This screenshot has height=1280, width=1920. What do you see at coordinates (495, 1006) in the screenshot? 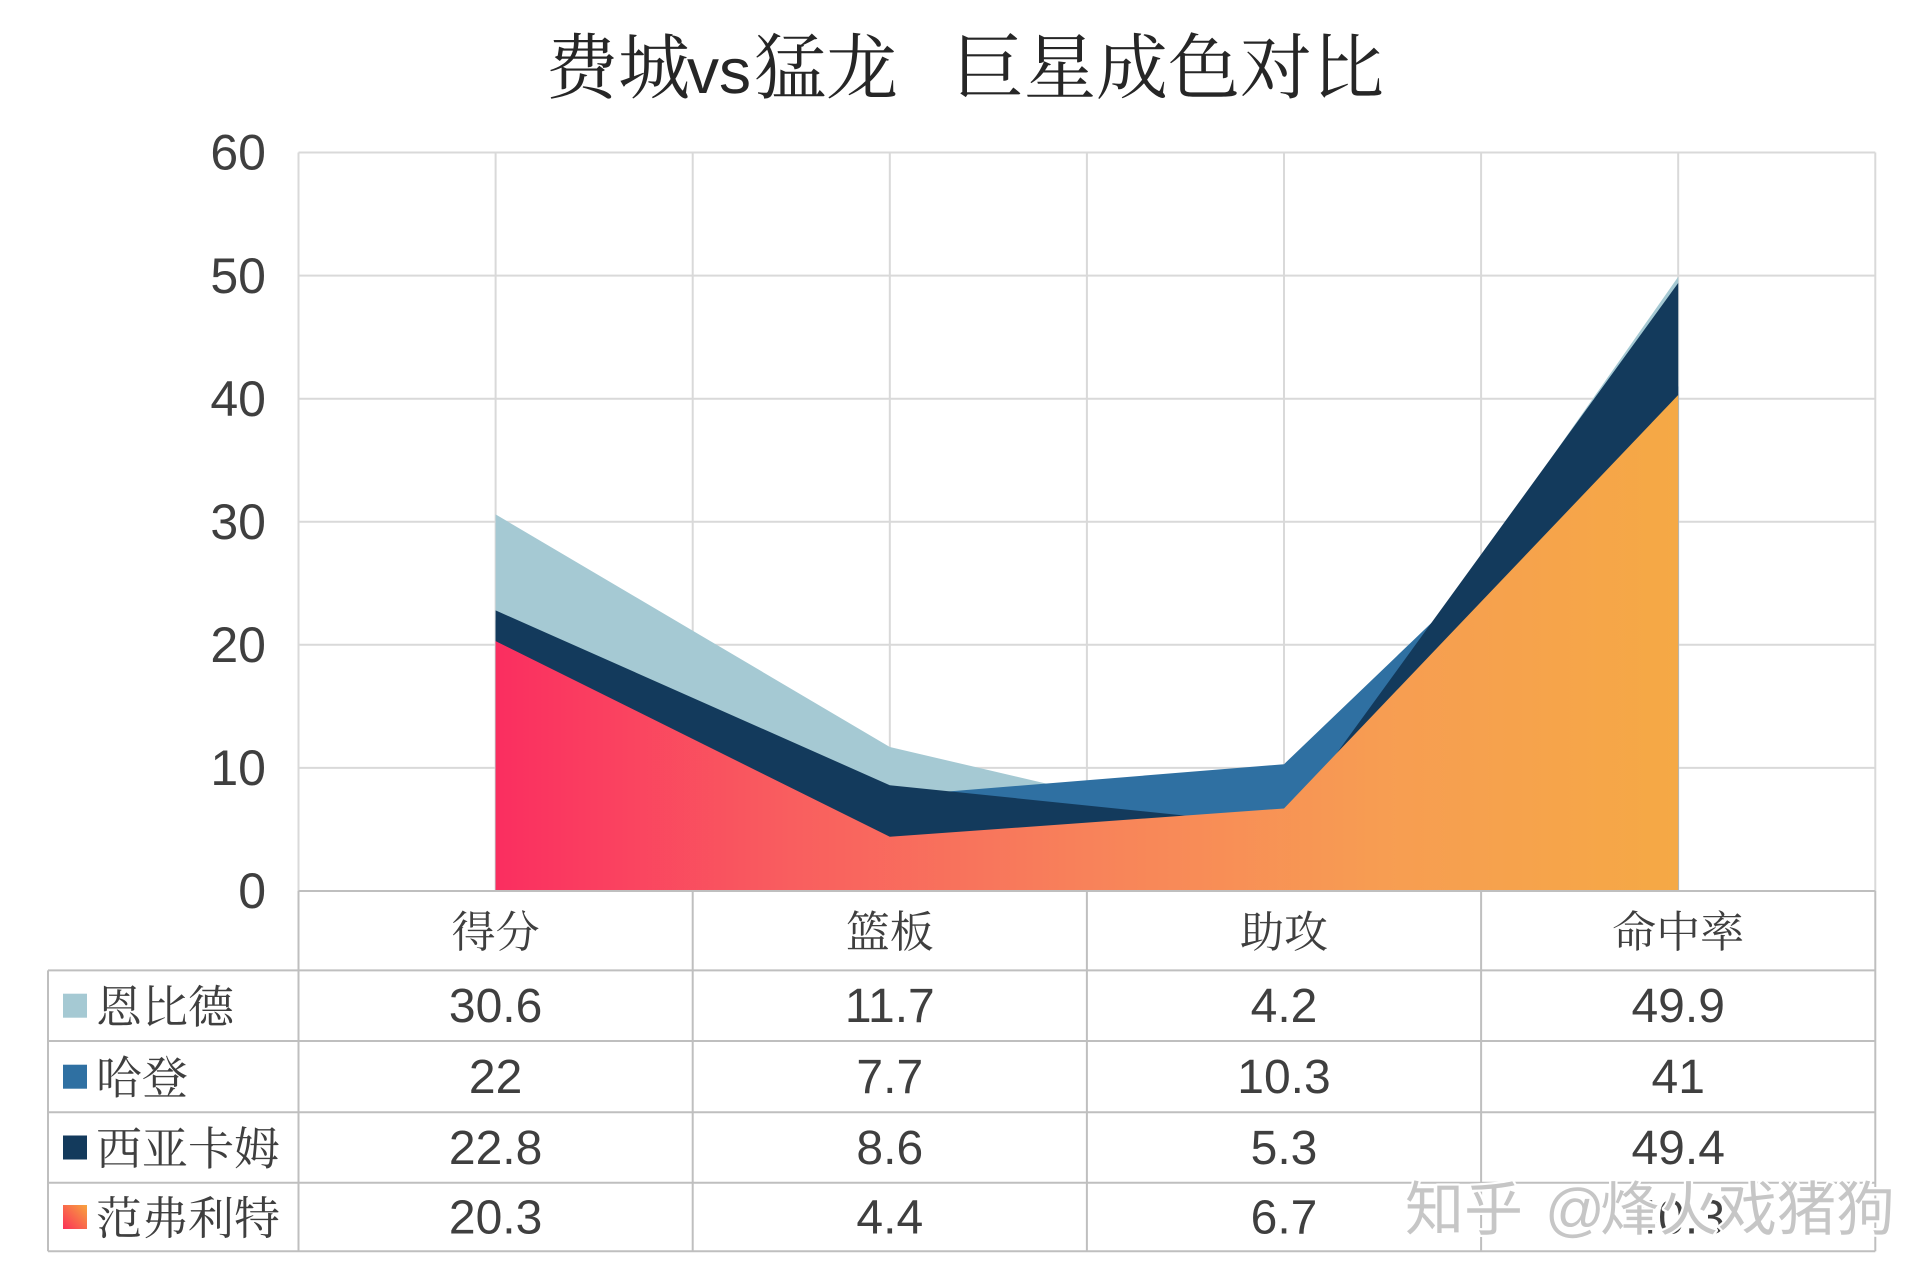
I see `svg-text: 30.6` at bounding box center [495, 1006].